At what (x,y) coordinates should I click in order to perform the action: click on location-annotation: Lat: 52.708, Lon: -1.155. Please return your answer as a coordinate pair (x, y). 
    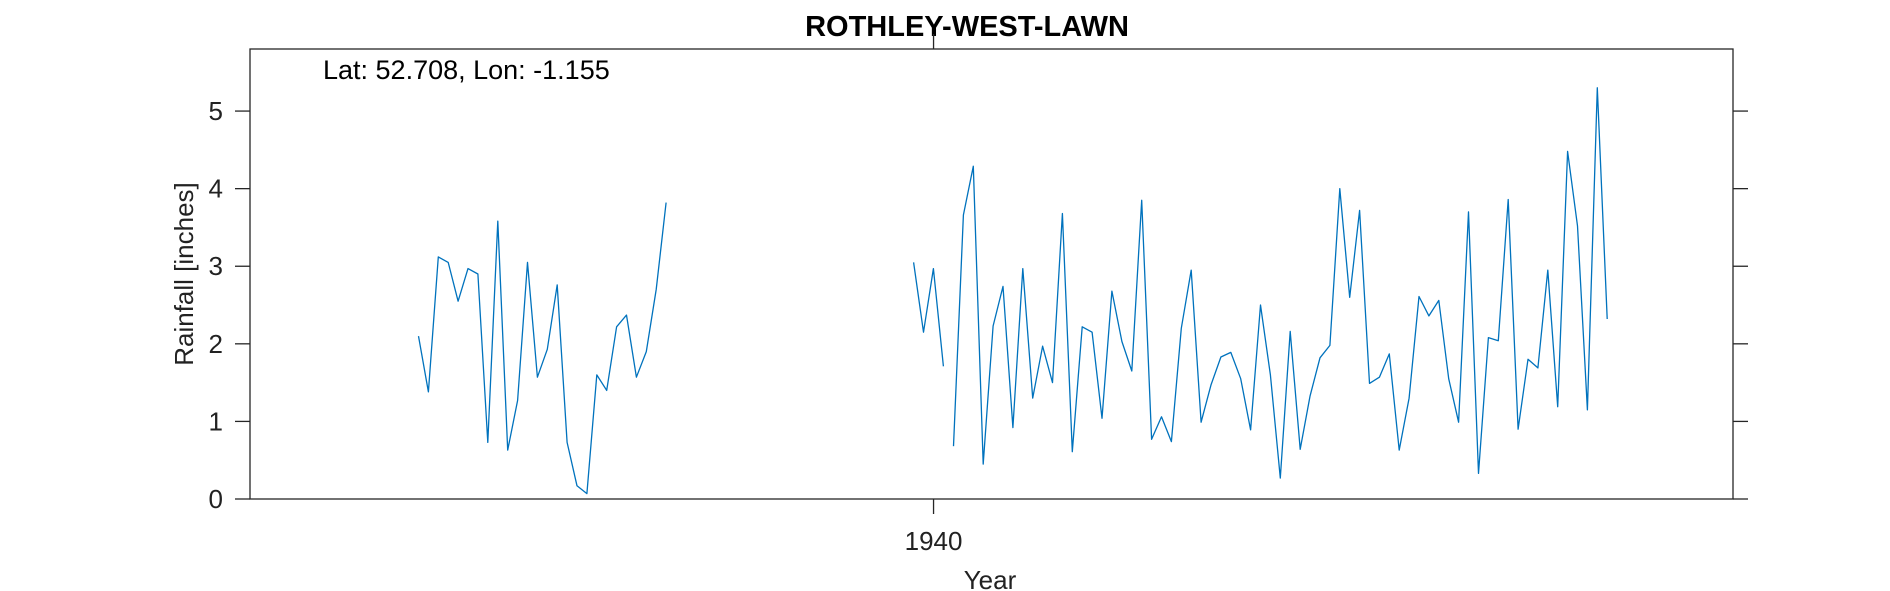
    Looking at the image, I should click on (466, 70).